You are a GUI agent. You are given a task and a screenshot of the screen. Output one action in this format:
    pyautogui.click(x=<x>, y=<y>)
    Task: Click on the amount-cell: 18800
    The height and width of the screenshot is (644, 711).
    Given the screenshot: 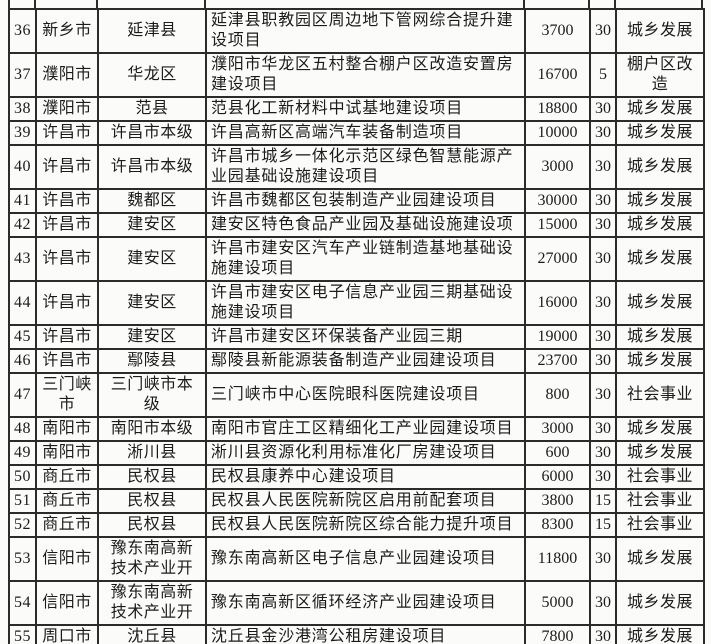 What is the action you would take?
    pyautogui.click(x=557, y=109)
    